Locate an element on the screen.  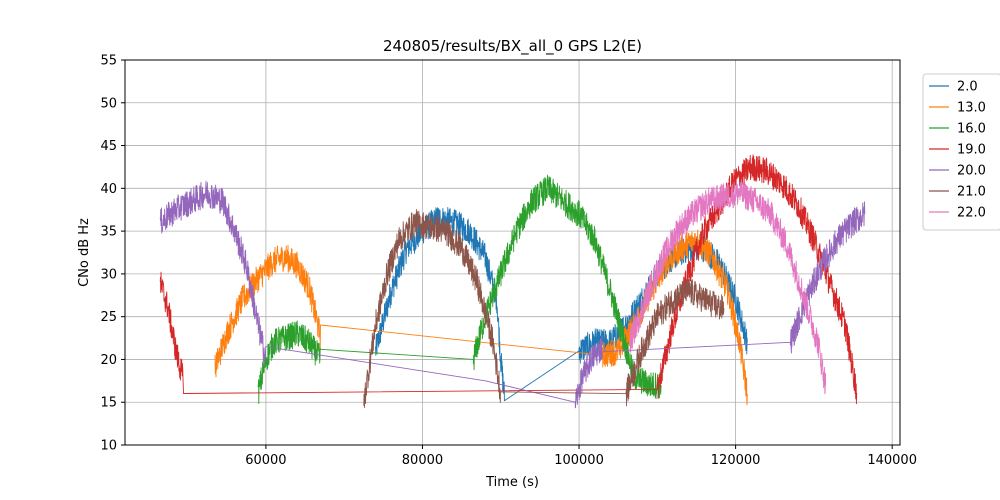
y-tick-label: 10 is located at coordinates (108, 446).